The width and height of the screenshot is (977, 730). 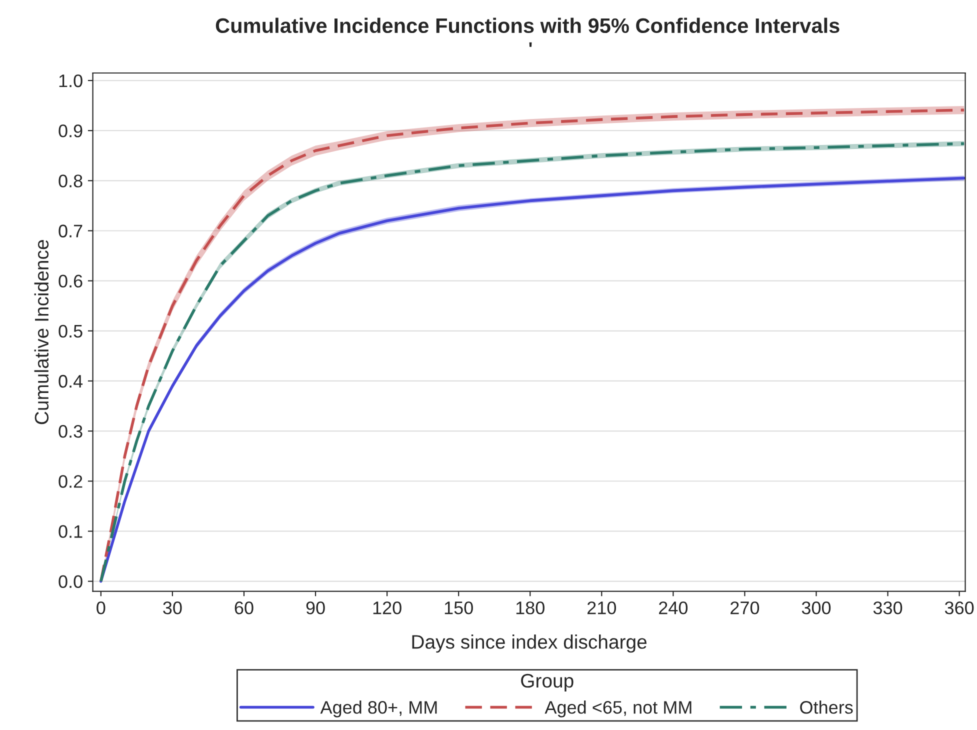 I want to click on y-tick-label: 0.5, so click(x=70, y=331).